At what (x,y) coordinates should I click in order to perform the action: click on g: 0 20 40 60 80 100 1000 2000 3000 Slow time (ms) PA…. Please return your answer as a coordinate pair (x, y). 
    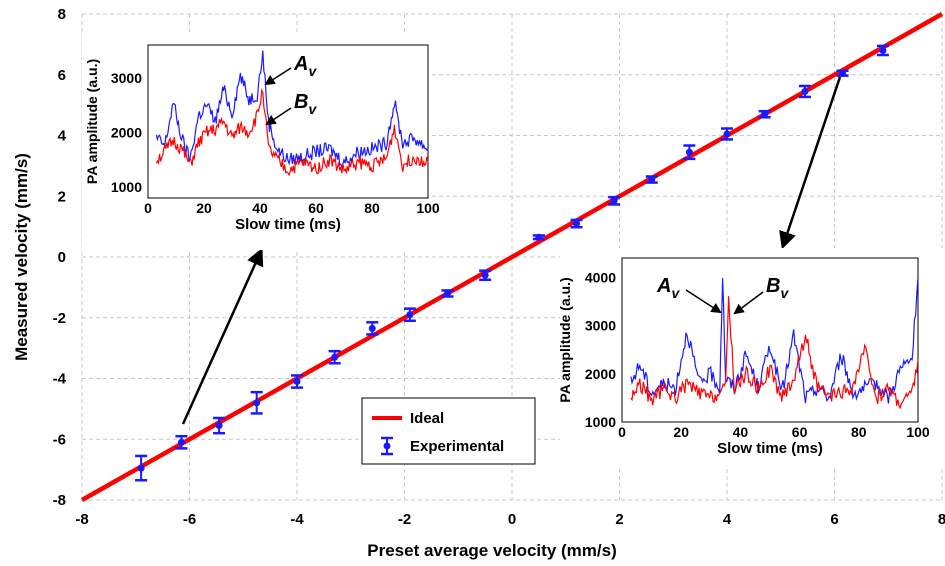
    Looking at the image, I should click on (261, 142).